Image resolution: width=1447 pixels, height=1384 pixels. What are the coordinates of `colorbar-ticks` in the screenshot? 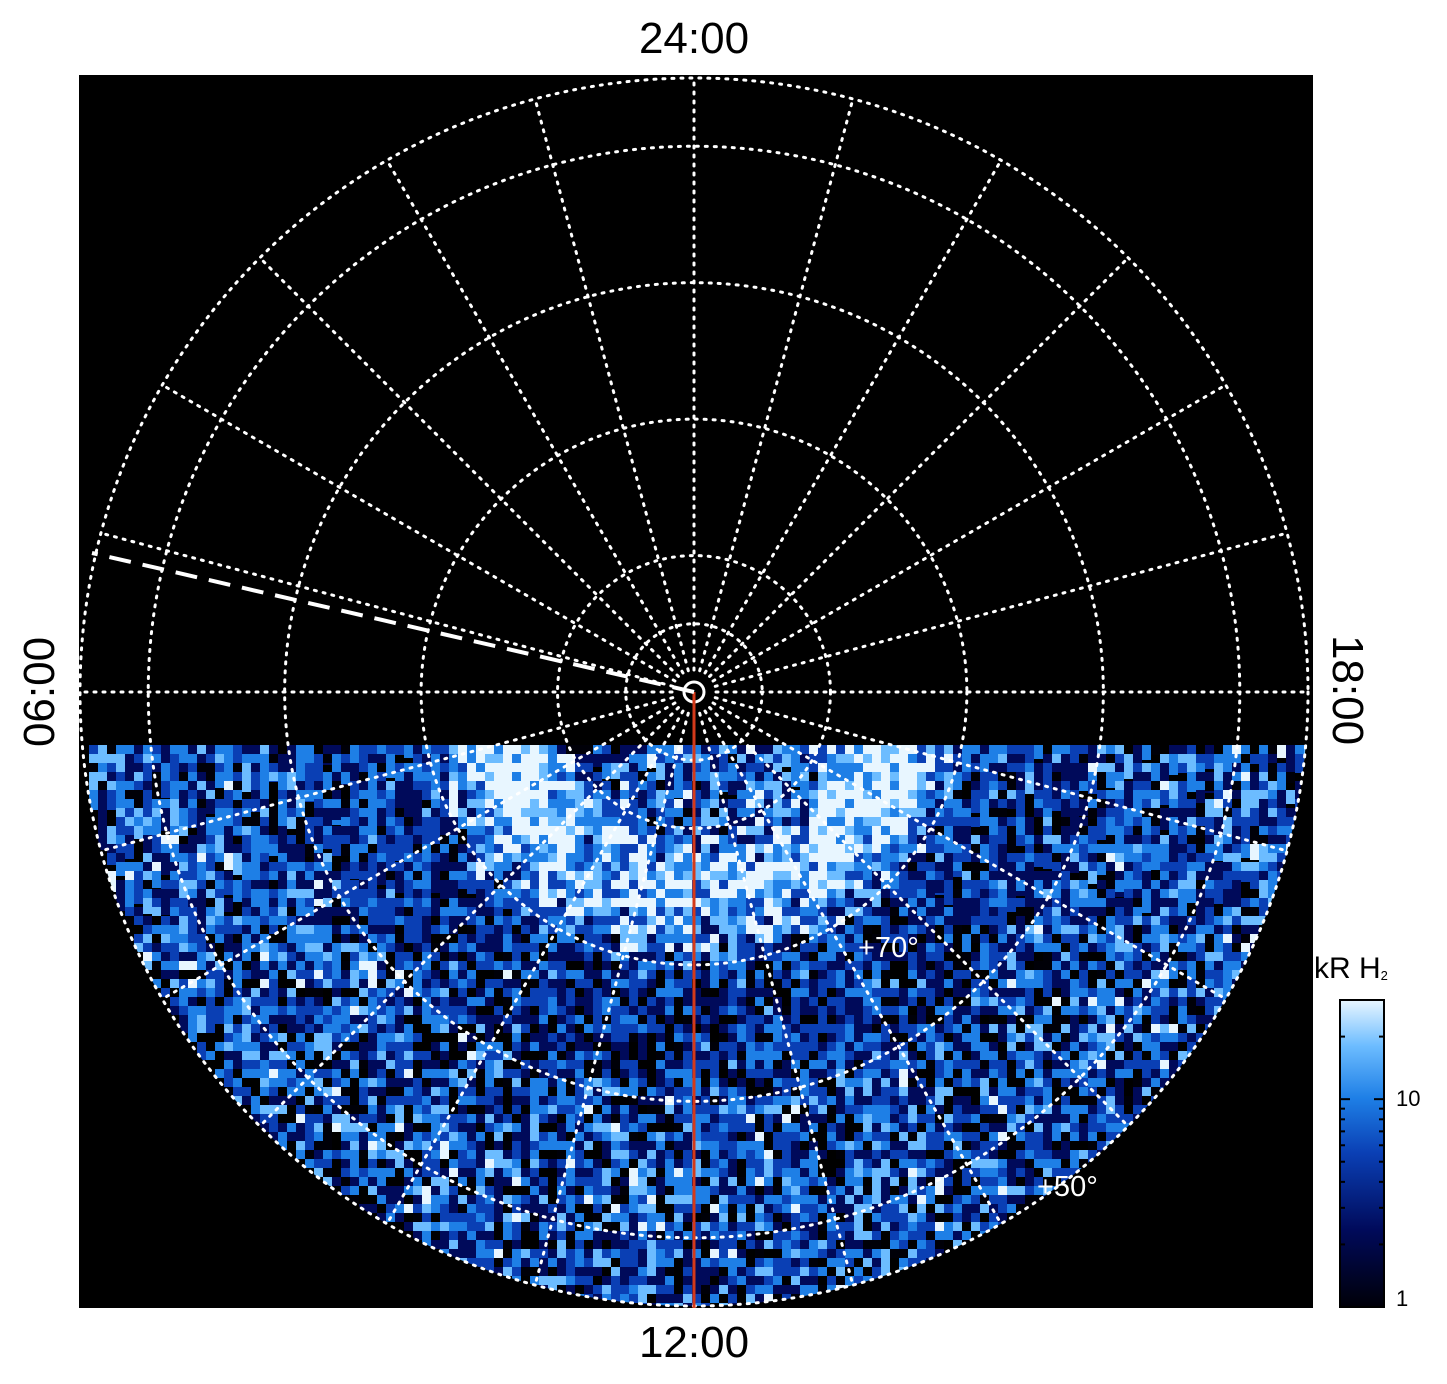 It's located at (1362, 1153).